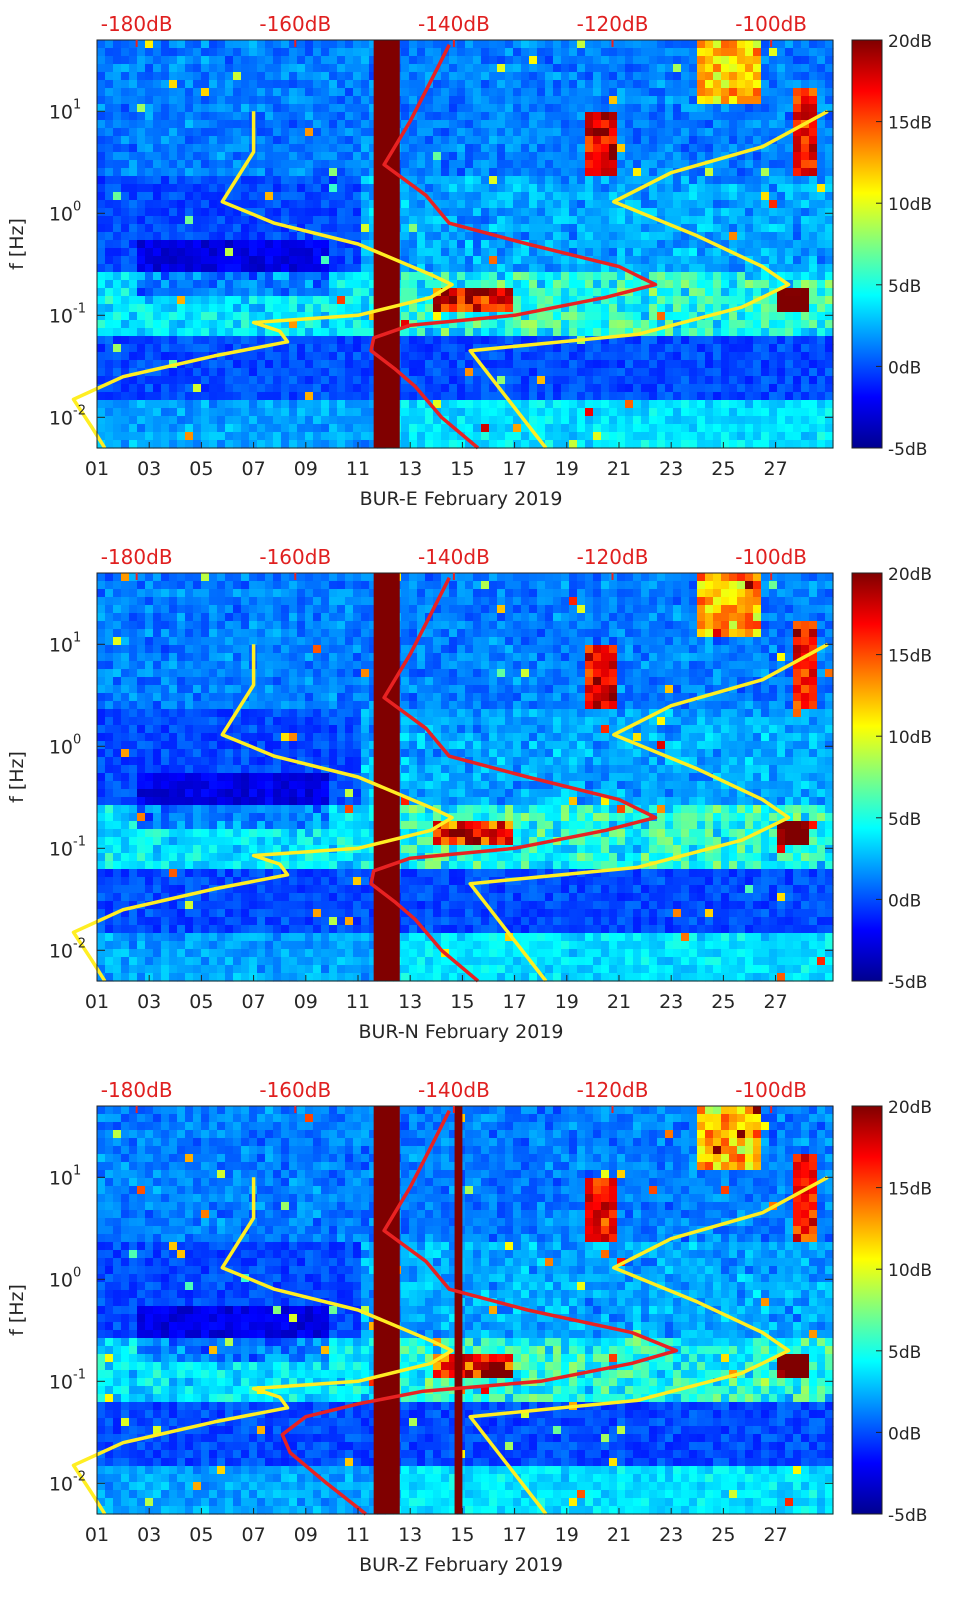 The image size is (962, 1599). I want to click on x-tick-label: 17, so click(514, 469).